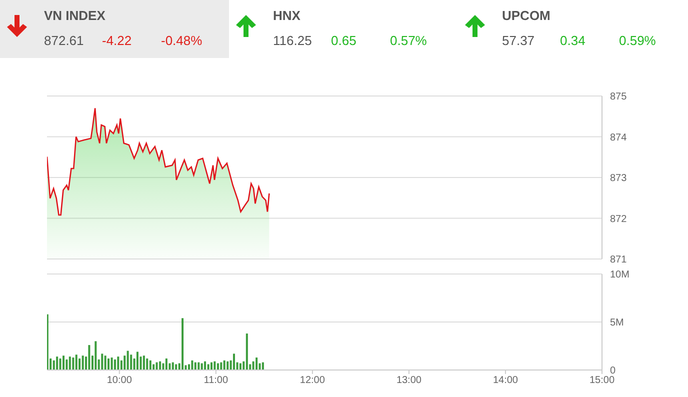 Image resolution: width=688 pixels, height=397 pixels. Describe the element at coordinates (619, 97) in the screenshot. I see `y-tick-label: 875` at that location.